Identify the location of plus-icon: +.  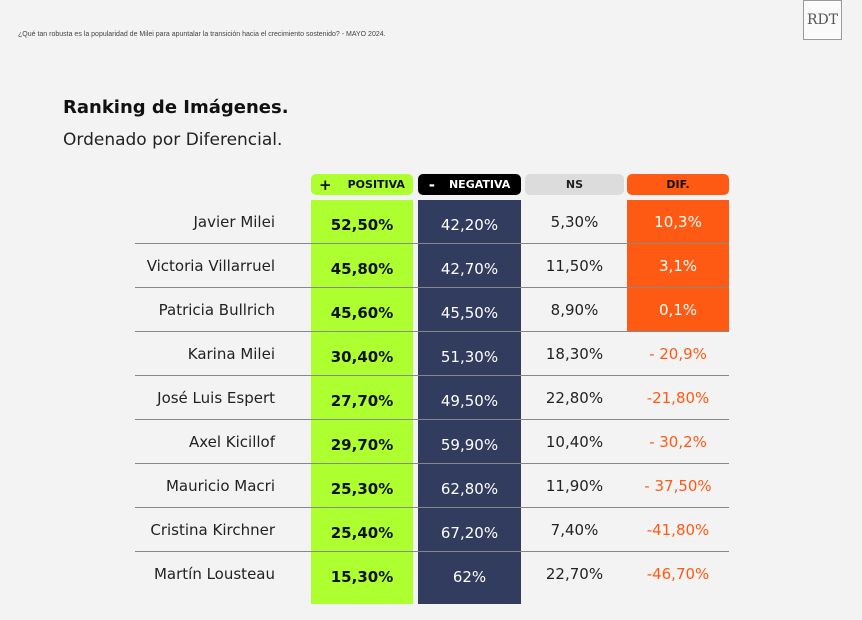
(325, 184).